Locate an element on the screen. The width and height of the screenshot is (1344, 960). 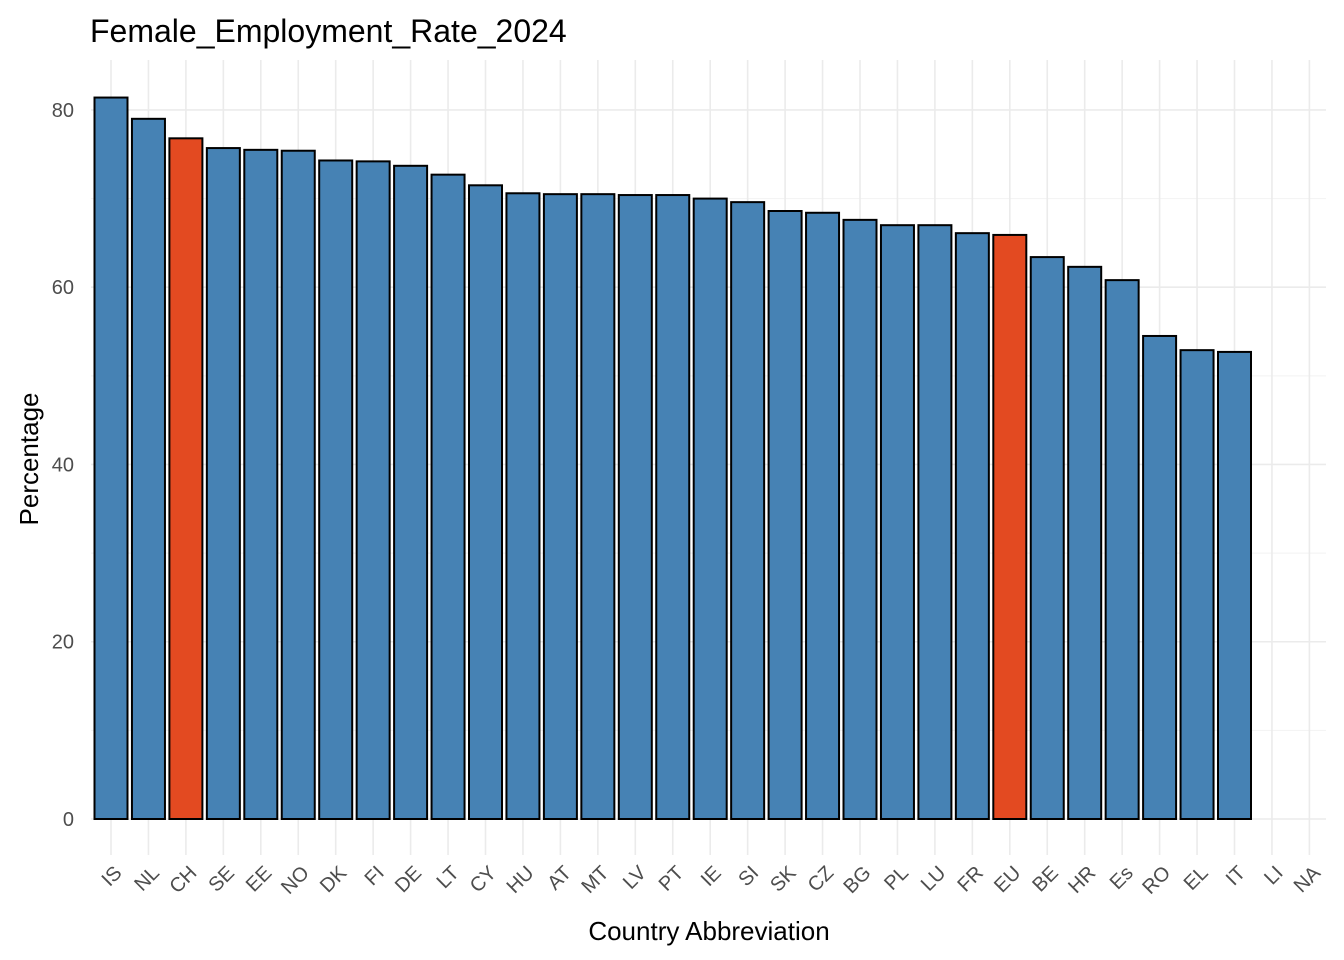
x-tick-label-mt: MT is located at coordinates (595, 880).